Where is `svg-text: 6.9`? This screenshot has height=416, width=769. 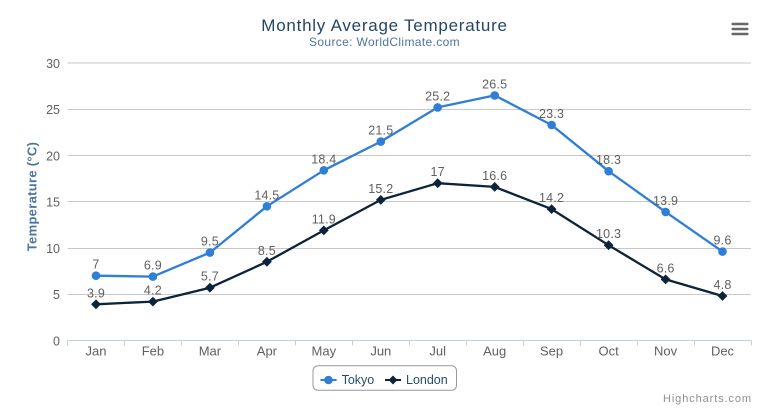
svg-text: 6.9 is located at coordinates (153, 266).